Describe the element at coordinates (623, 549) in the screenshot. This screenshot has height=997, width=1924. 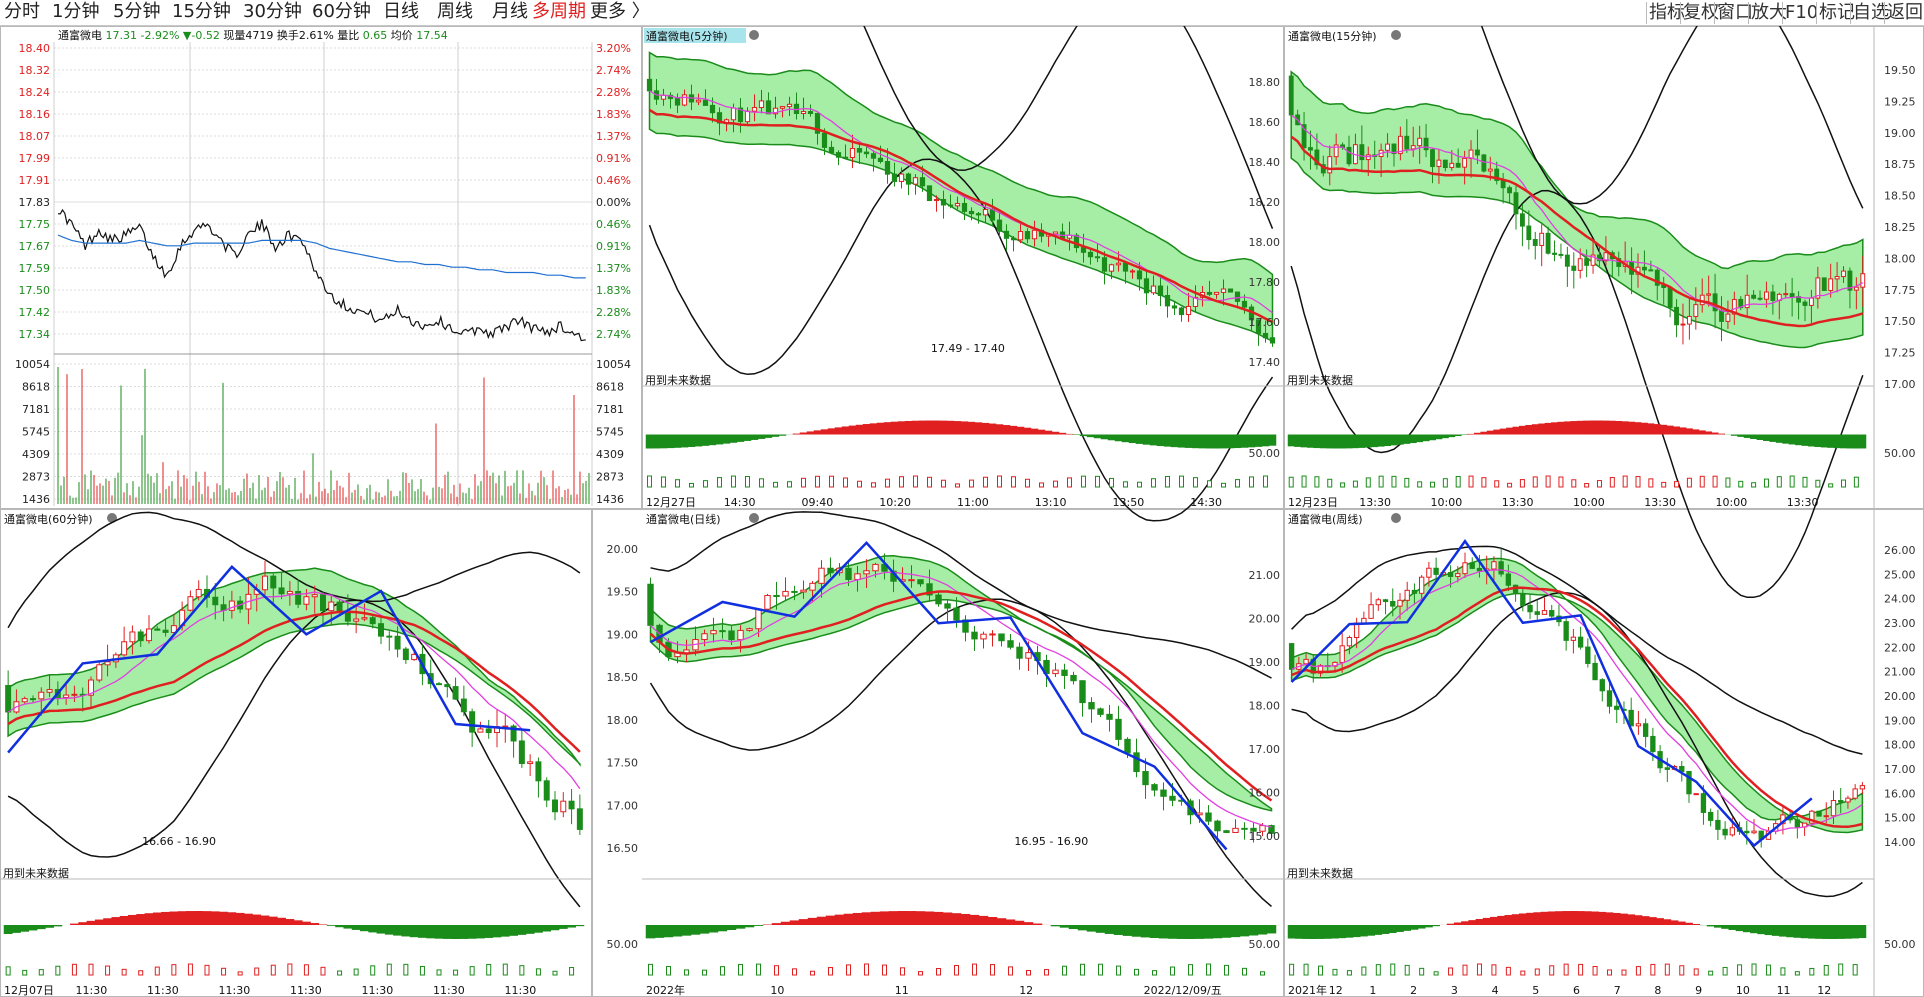
I see `y-tick: 20.00` at that location.